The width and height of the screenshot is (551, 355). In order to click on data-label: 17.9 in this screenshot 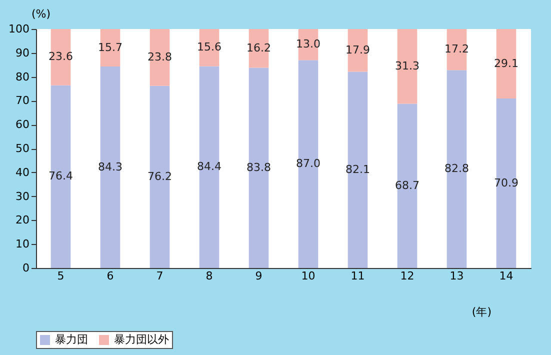, I will do `click(358, 49)`.